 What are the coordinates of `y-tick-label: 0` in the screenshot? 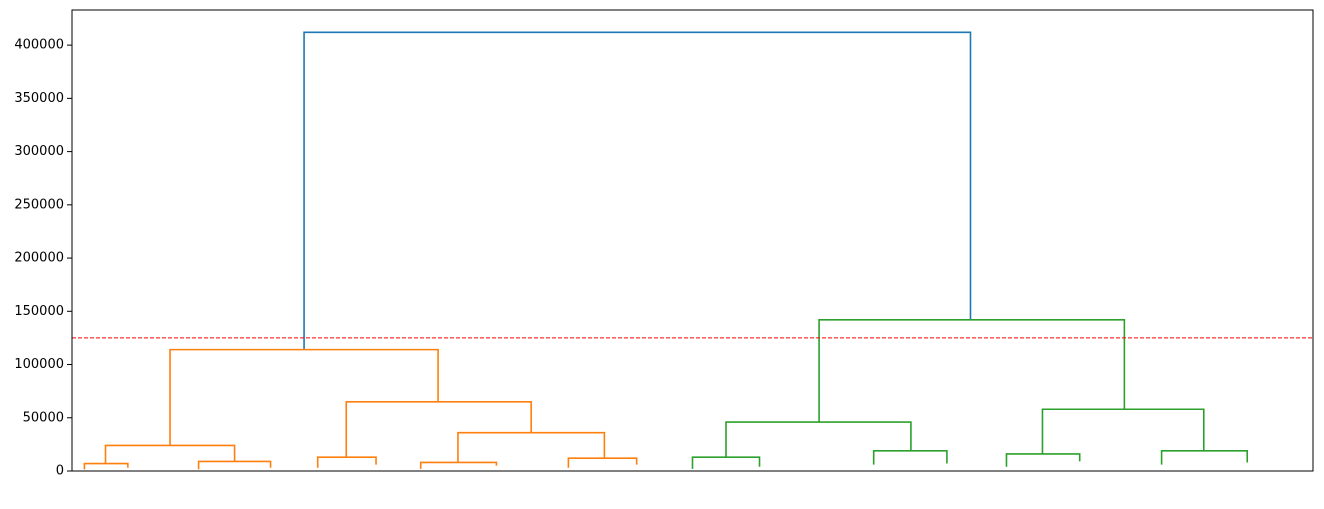 It's located at (60, 471).